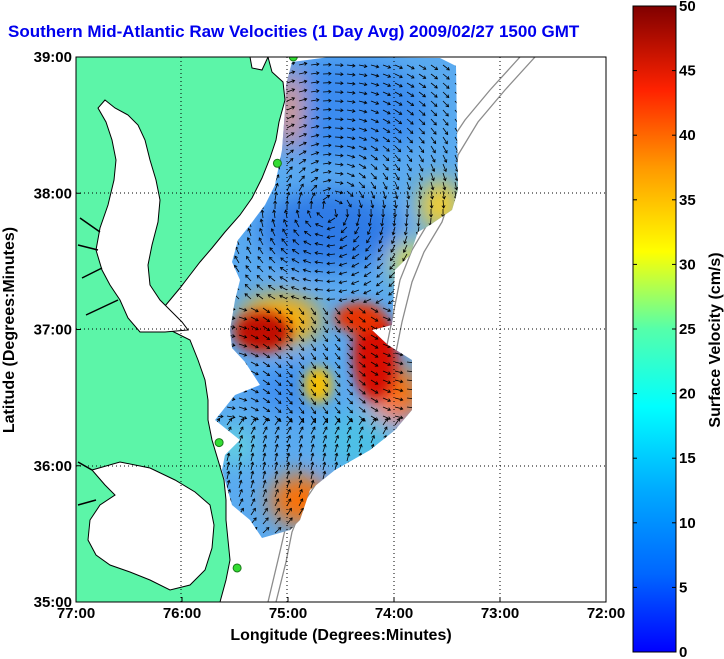  I want to click on x-tick-label: 77:00, so click(76, 613).